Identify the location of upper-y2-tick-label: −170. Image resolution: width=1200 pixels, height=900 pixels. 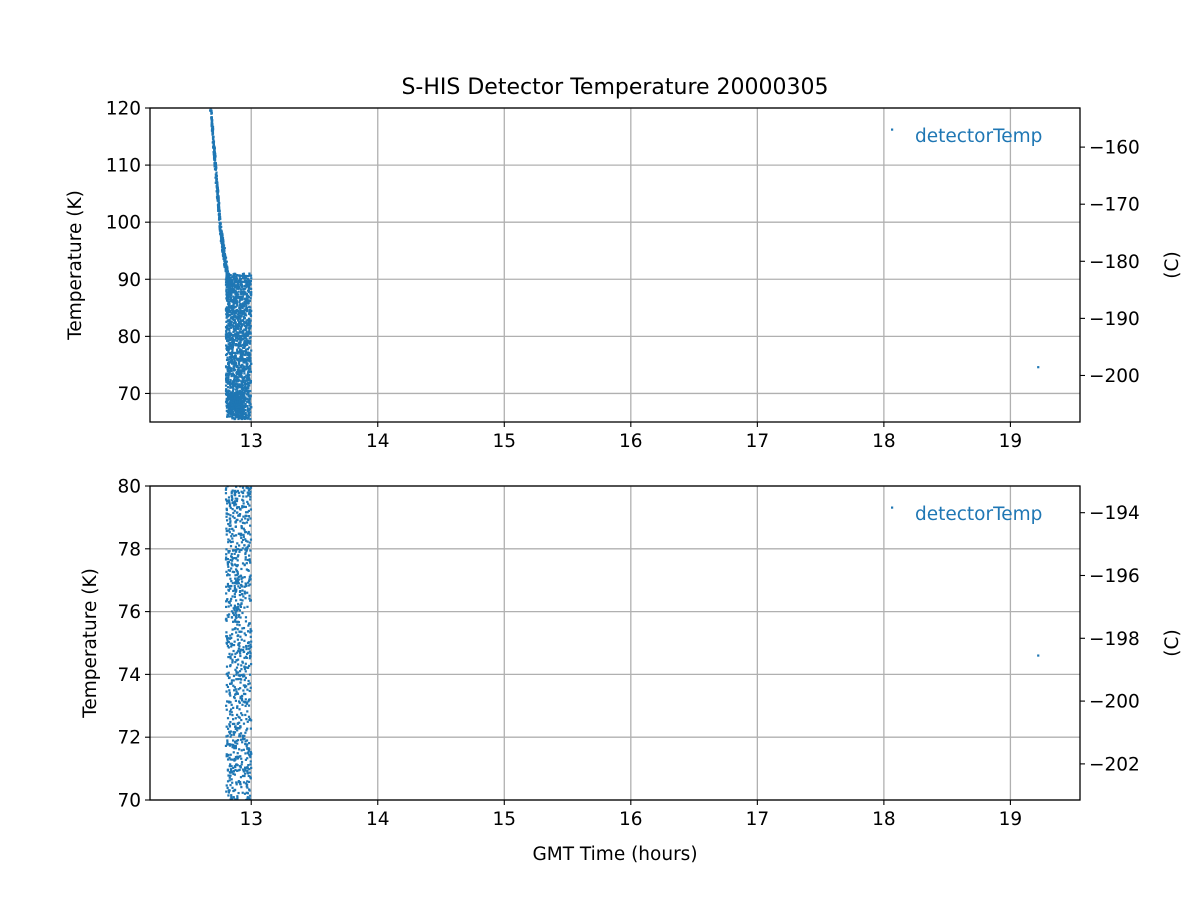
(1114, 205).